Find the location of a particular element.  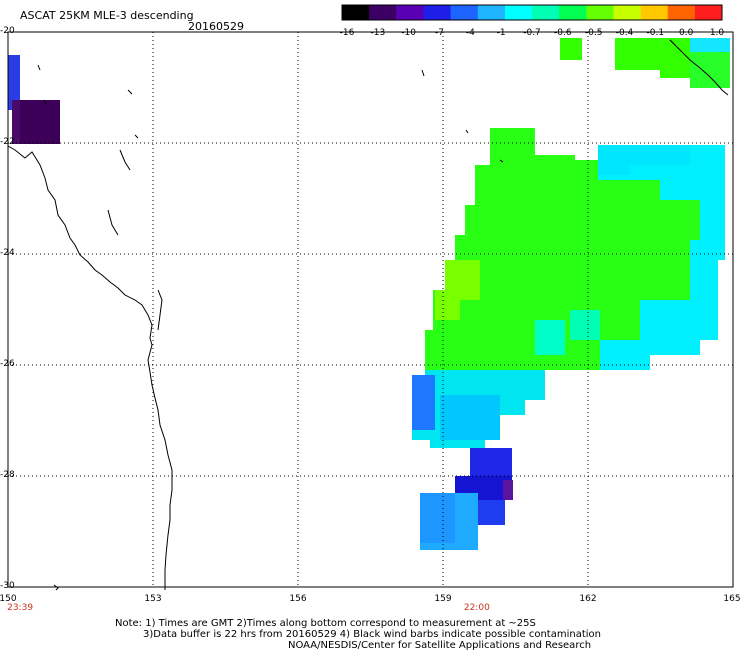

colorbar is located at coordinates (532, 12).